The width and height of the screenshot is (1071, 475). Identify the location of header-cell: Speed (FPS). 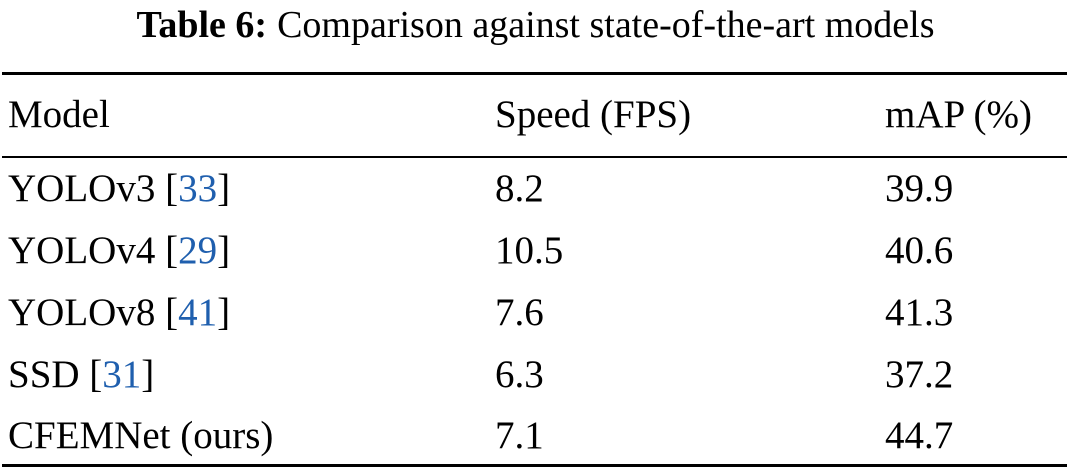
(593, 114).